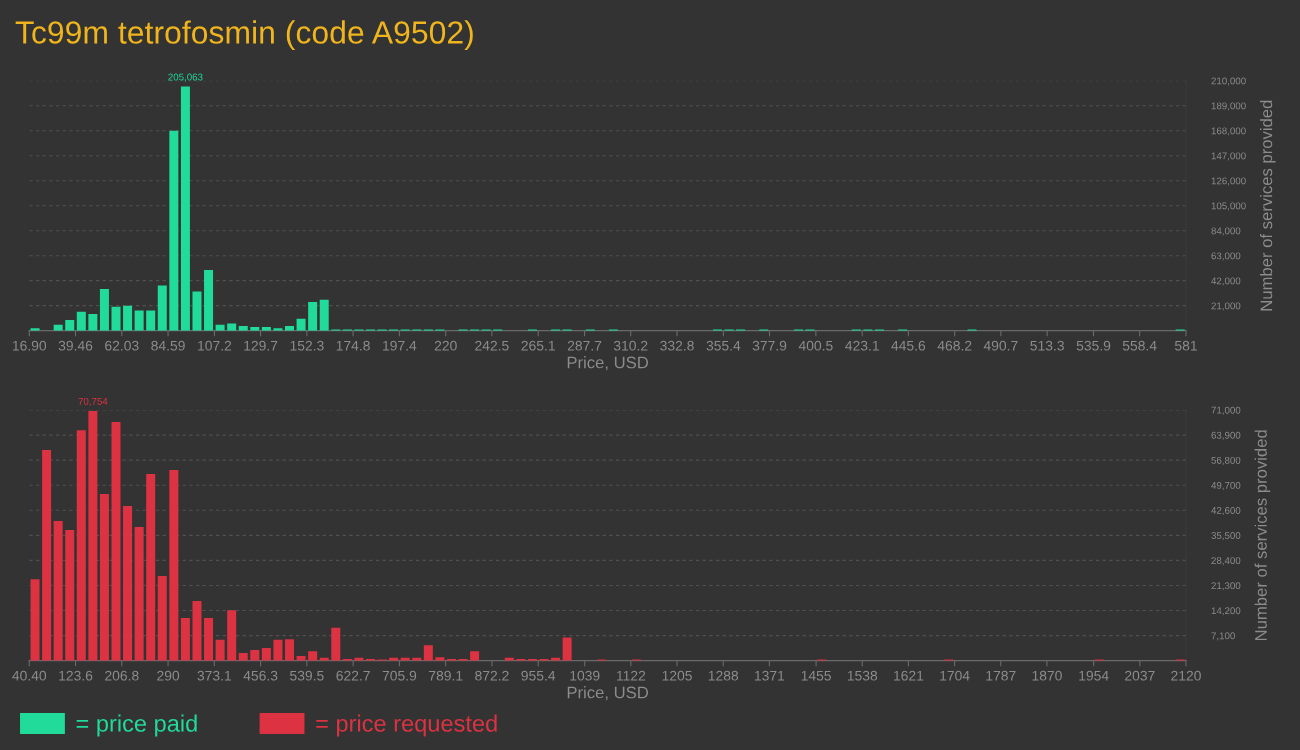 This screenshot has height=750, width=1300. Describe the element at coordinates (538, 345) in the screenshot. I see `x-tick-label: 265.1` at that location.